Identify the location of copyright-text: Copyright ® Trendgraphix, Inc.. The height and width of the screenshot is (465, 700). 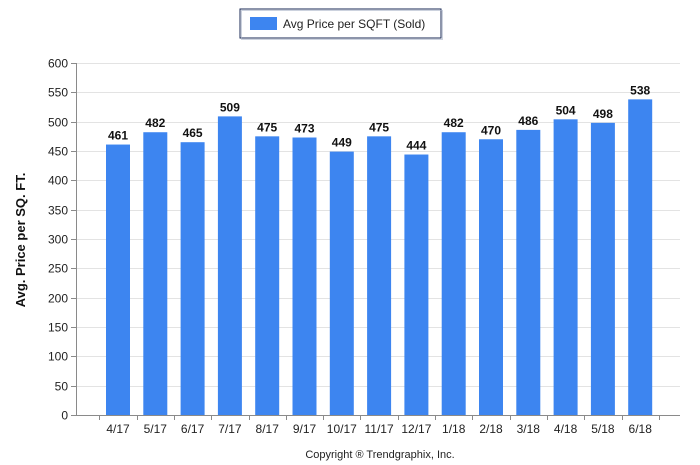
(379, 455).